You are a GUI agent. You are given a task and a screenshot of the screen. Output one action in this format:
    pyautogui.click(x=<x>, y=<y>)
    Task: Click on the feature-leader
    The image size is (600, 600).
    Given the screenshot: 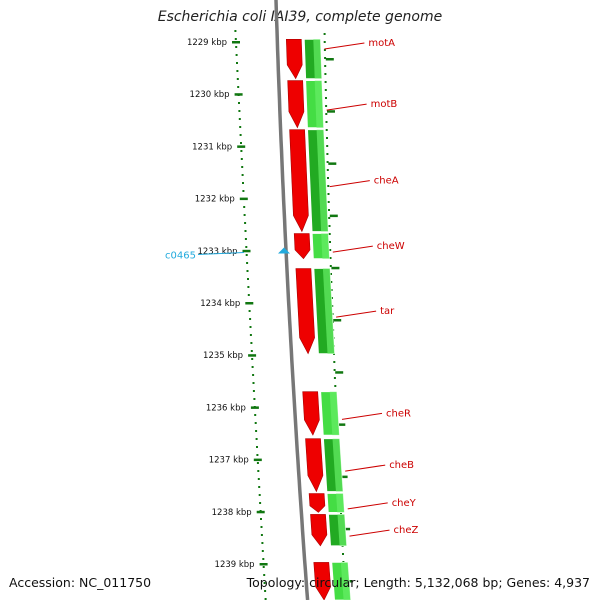 What is the action you would take?
    pyautogui.click(x=221, y=253)
    